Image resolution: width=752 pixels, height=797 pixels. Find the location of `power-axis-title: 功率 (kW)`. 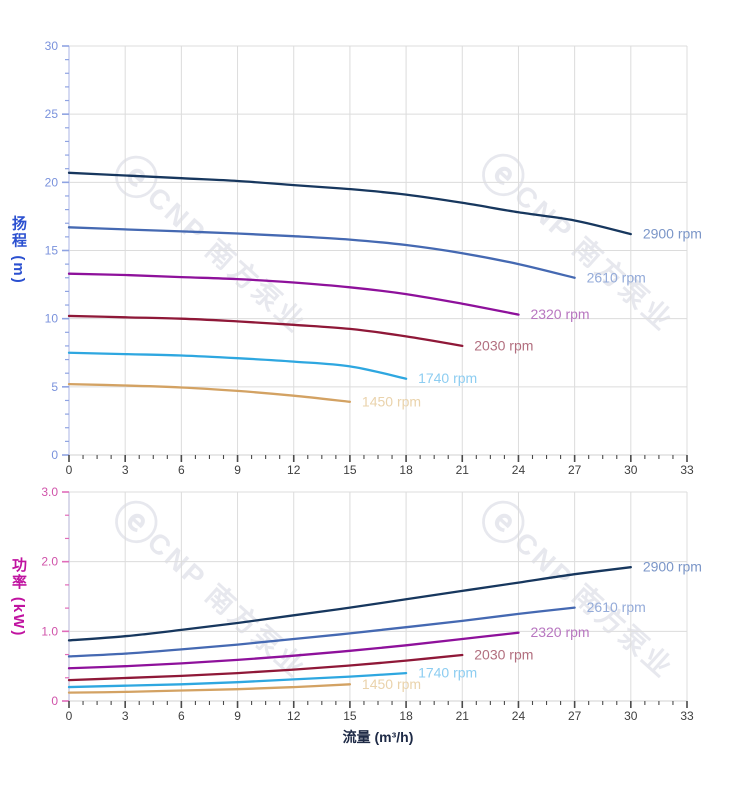

power-axis-title: 功率 (kW) is located at coordinates (18, 597).